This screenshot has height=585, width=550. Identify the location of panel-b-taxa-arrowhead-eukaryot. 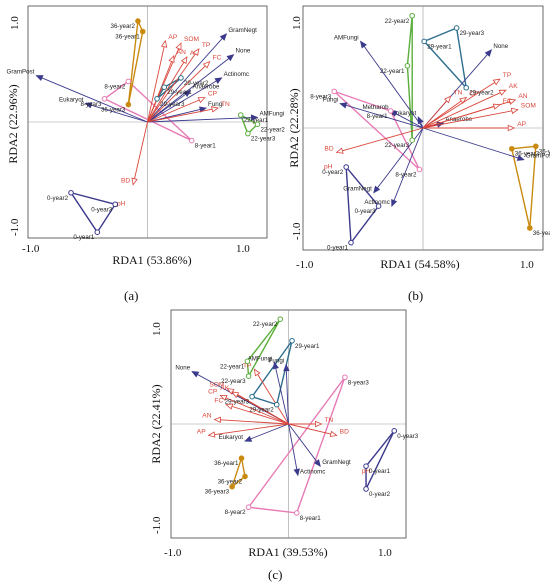
(420, 120).